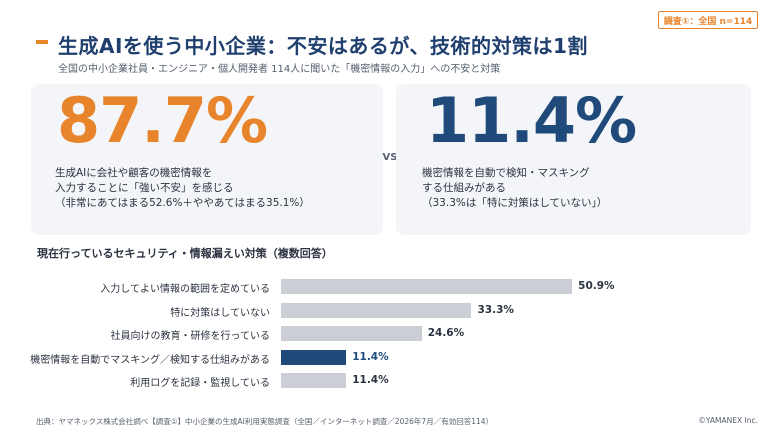  What do you see at coordinates (495, 309) in the screenshot?
I see `bar-value-label: 33.3%` at bounding box center [495, 309].